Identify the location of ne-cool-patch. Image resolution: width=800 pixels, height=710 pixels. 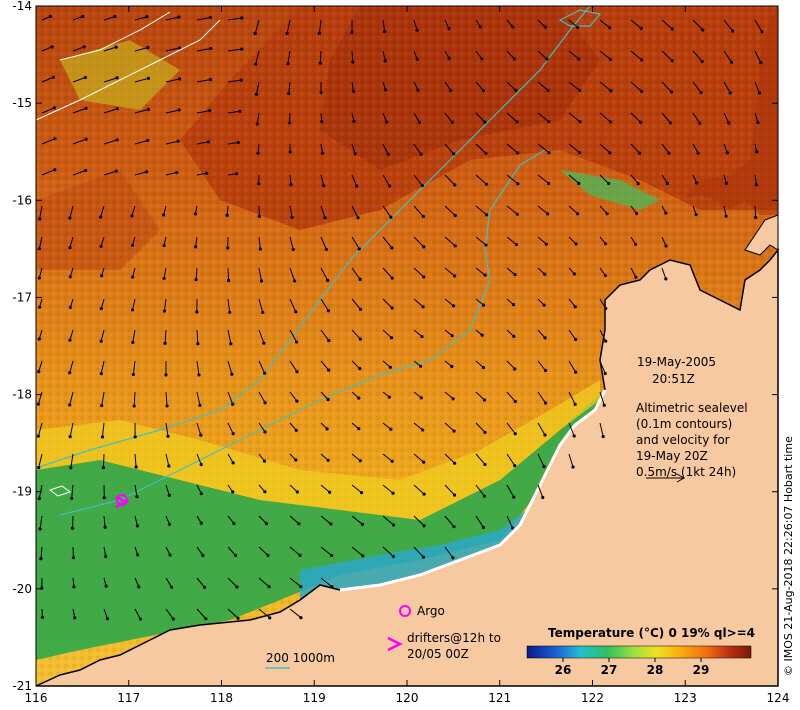
(610, 190).